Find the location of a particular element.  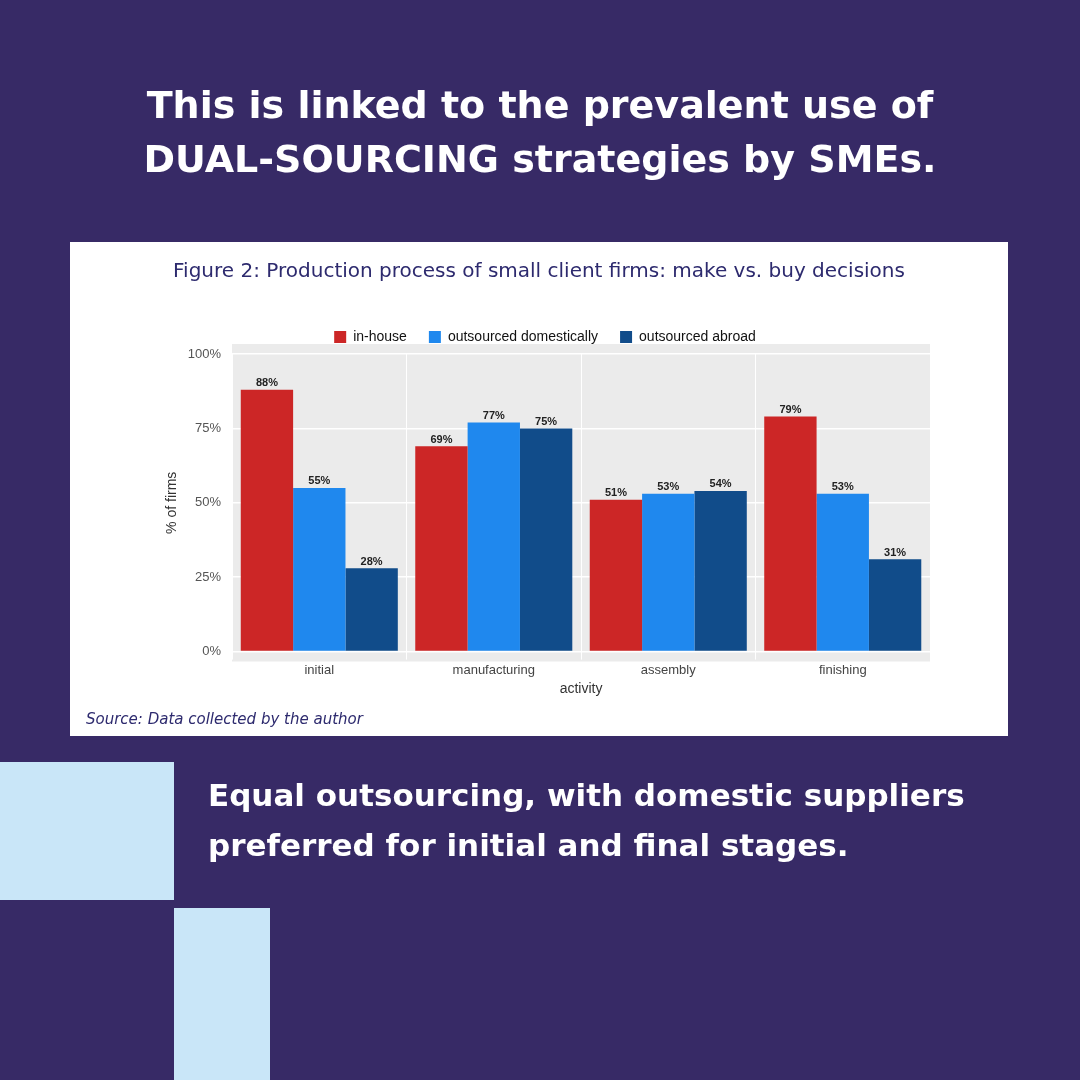

data-label: 55% is located at coordinates (319, 480).